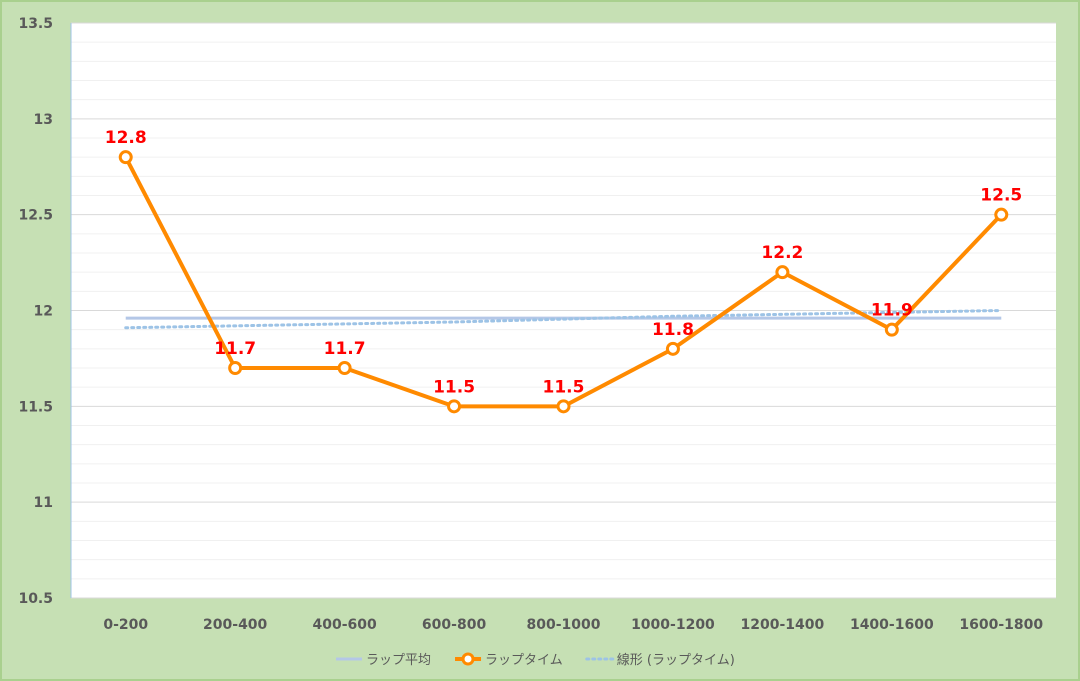 The height and width of the screenshot is (681, 1080). I want to click on y-tick-label: 12.5, so click(35, 216).